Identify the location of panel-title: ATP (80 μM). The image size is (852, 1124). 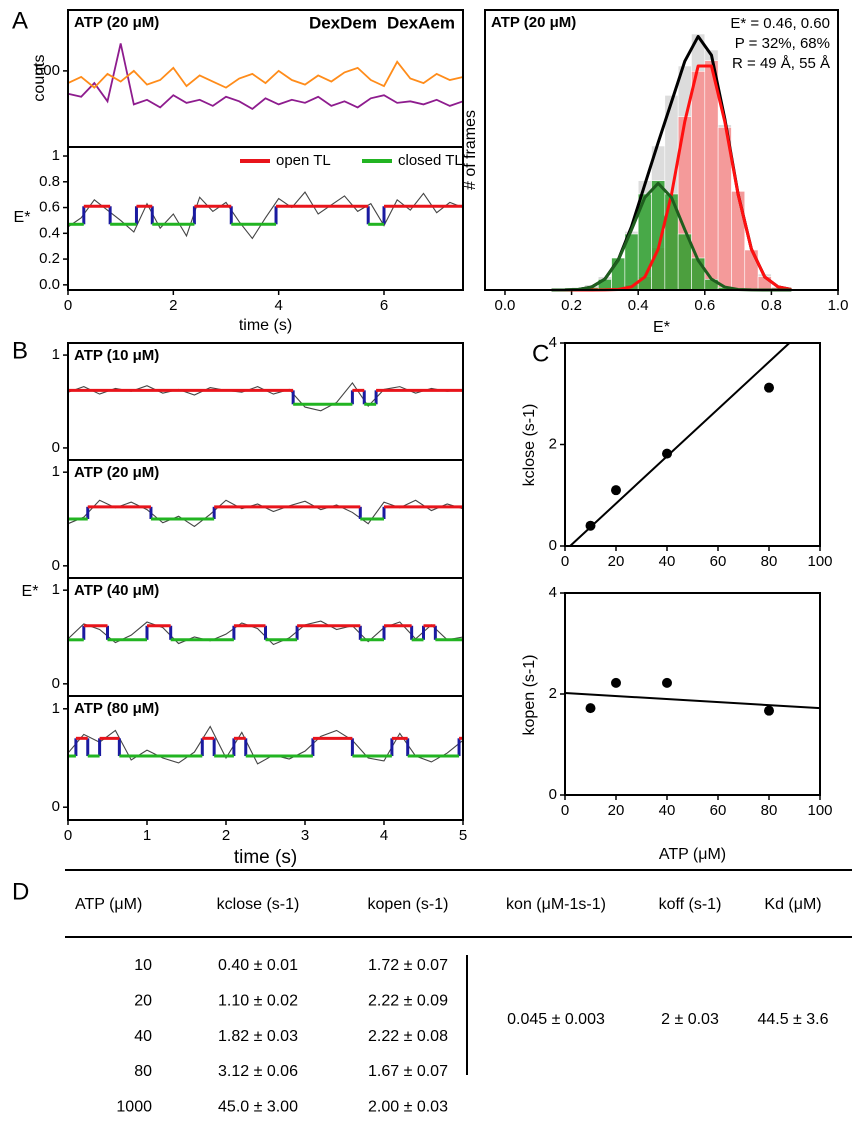
(116, 708).